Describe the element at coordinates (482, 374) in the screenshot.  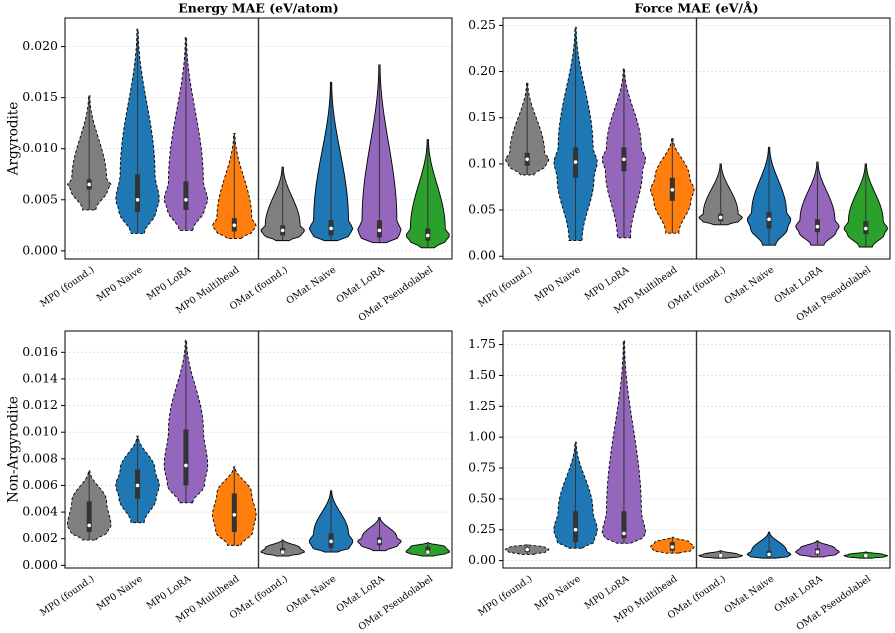
I see `y-tick-label: 1.50` at that location.